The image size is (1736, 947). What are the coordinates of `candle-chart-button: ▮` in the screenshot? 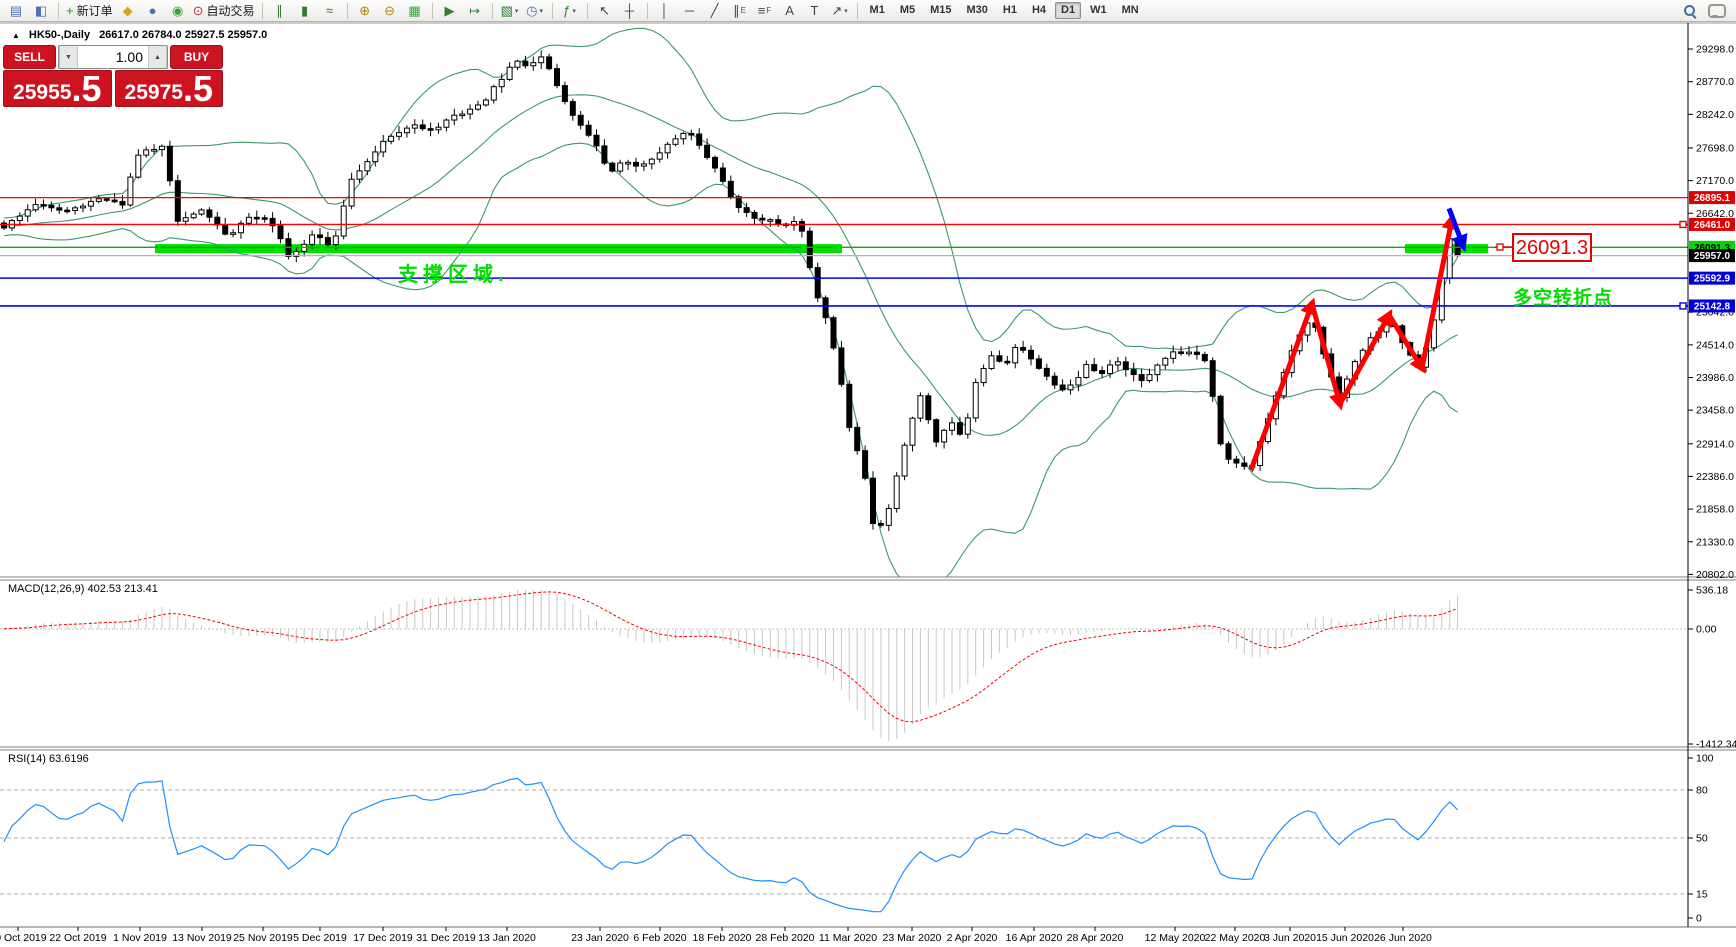 It's located at (305, 11).